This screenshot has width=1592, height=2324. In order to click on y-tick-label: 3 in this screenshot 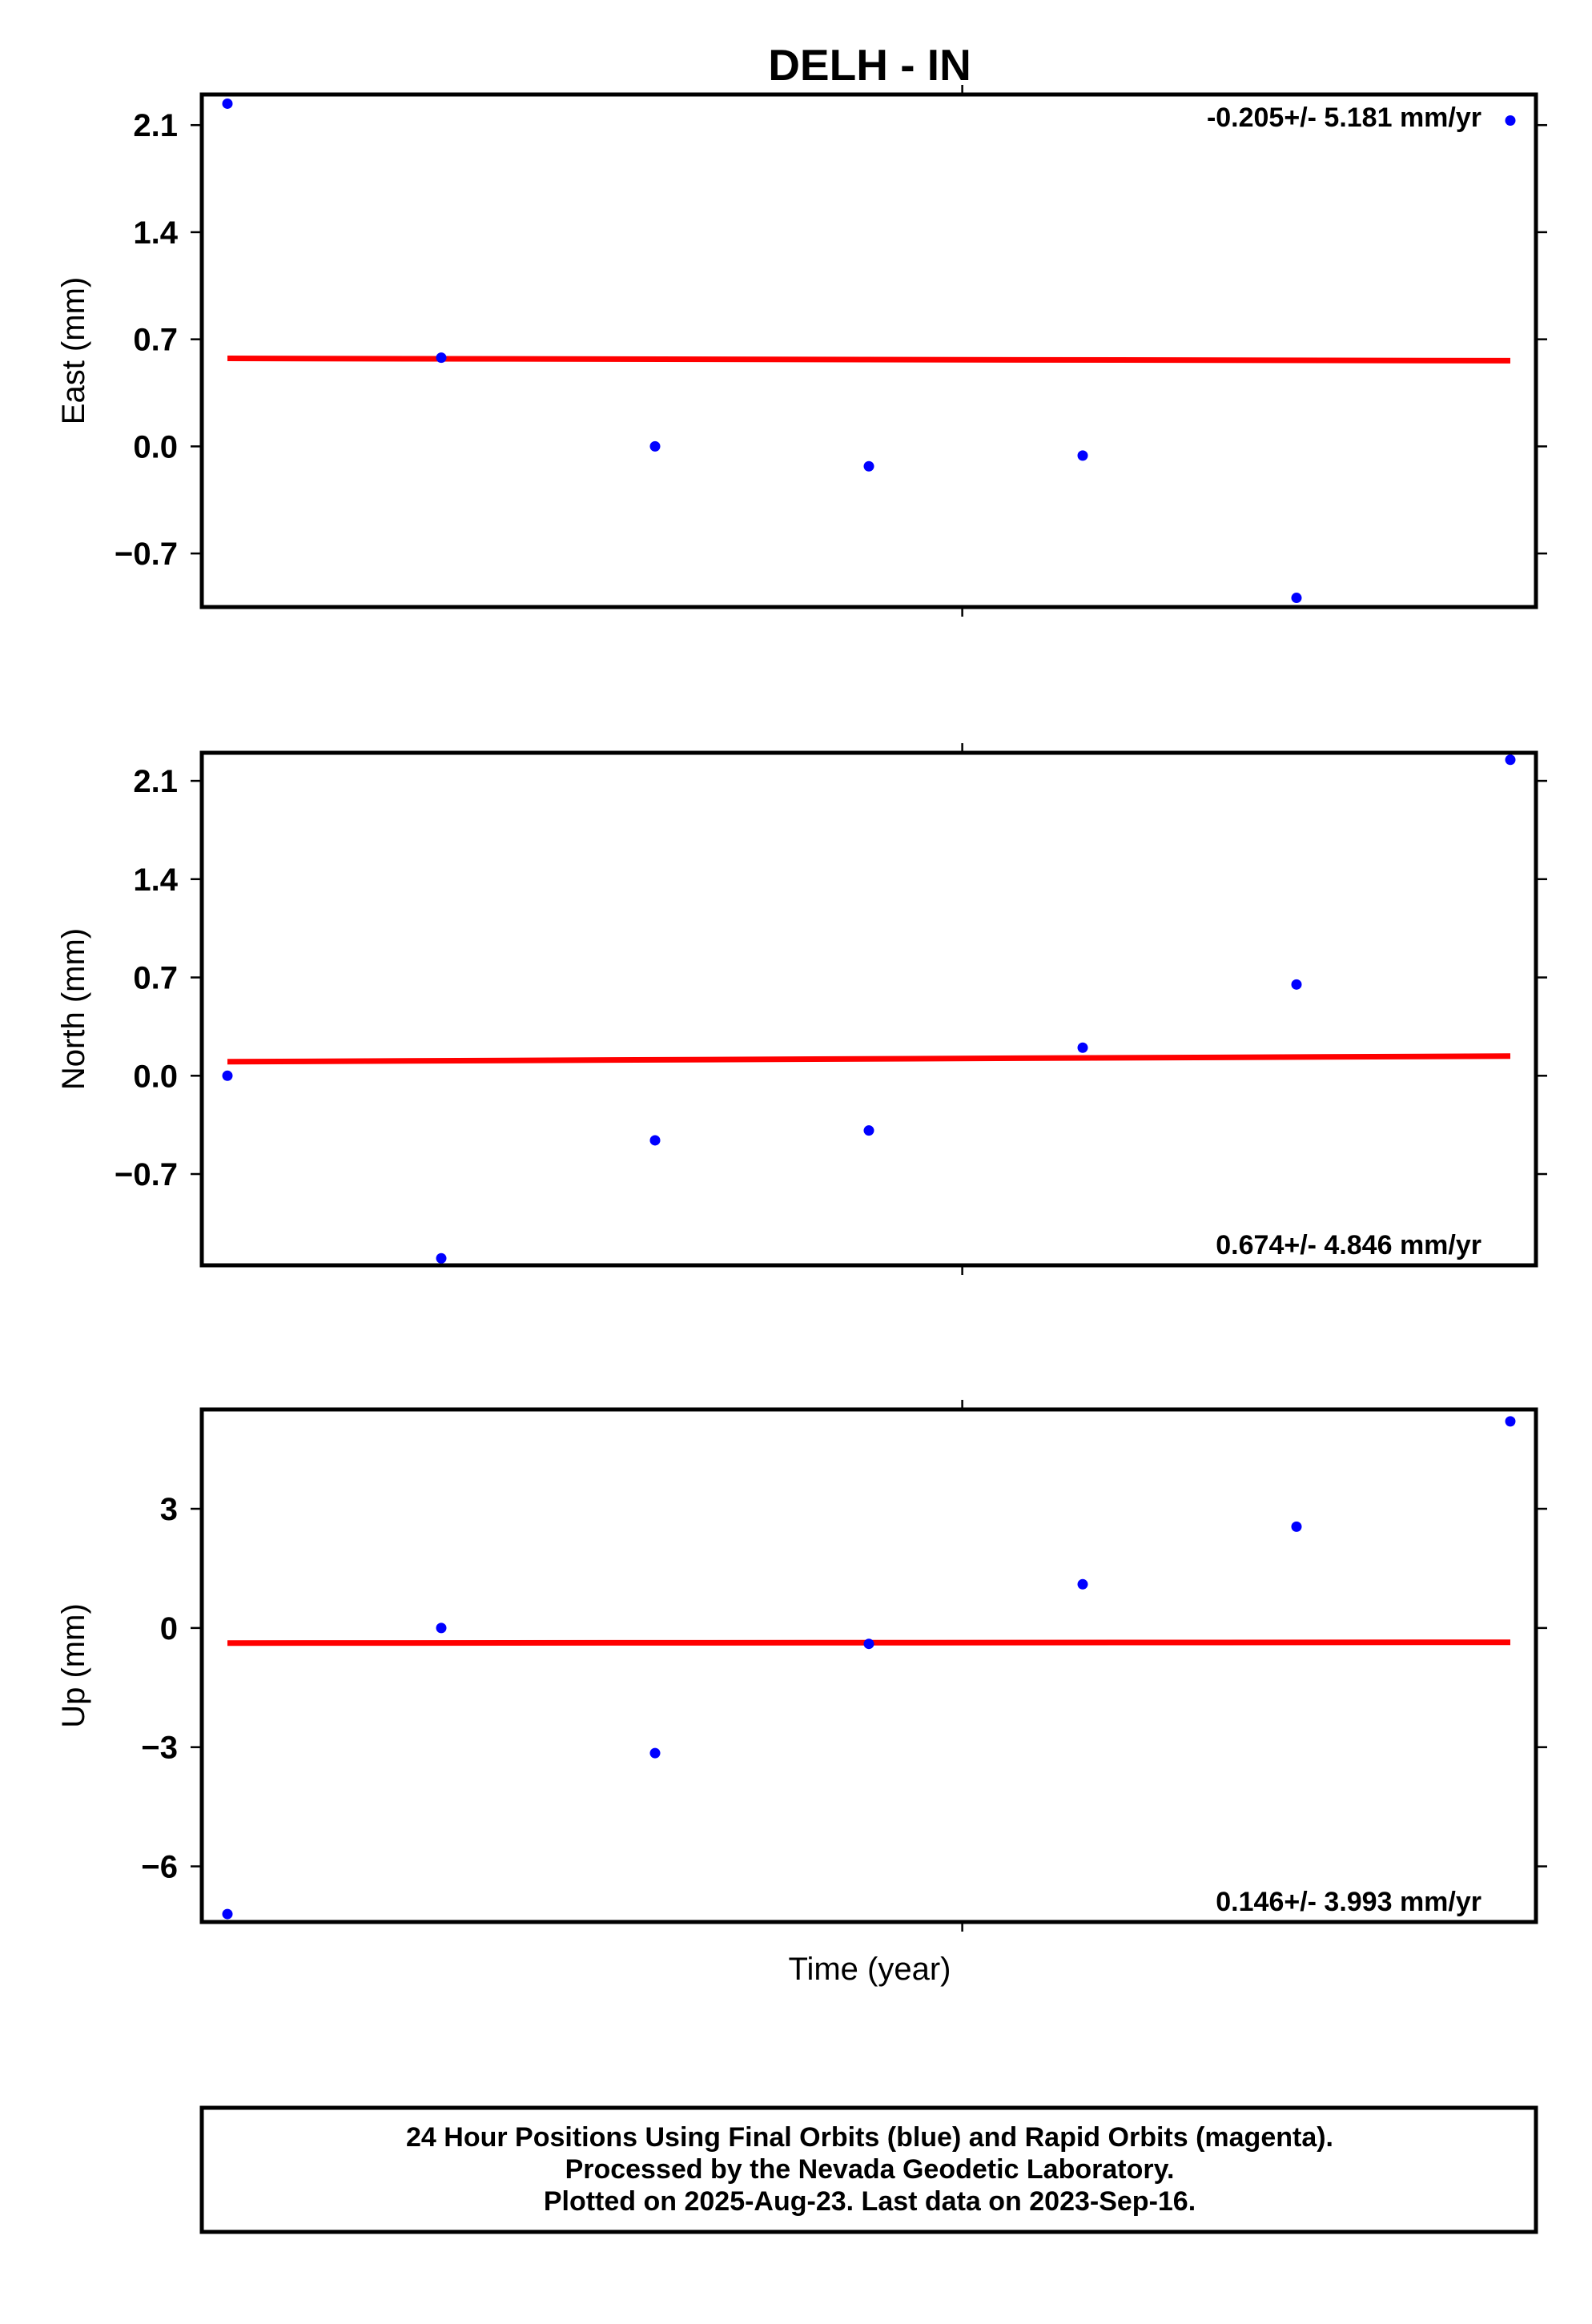, I will do `click(169, 1510)`.